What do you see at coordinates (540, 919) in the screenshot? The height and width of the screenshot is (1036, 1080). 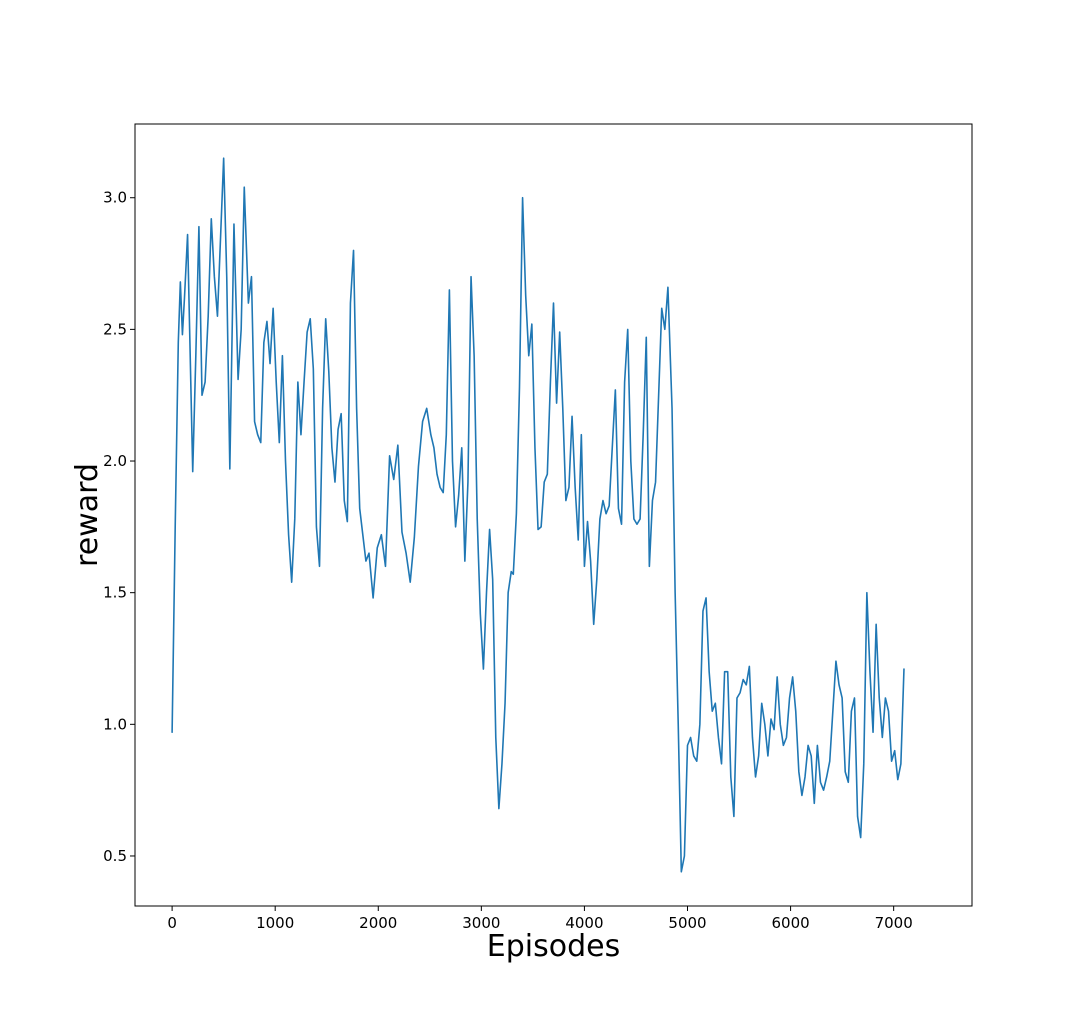 I see `x-axis-ticks: 0 1000 2000 3000 4000 5000 6000 7000` at bounding box center [540, 919].